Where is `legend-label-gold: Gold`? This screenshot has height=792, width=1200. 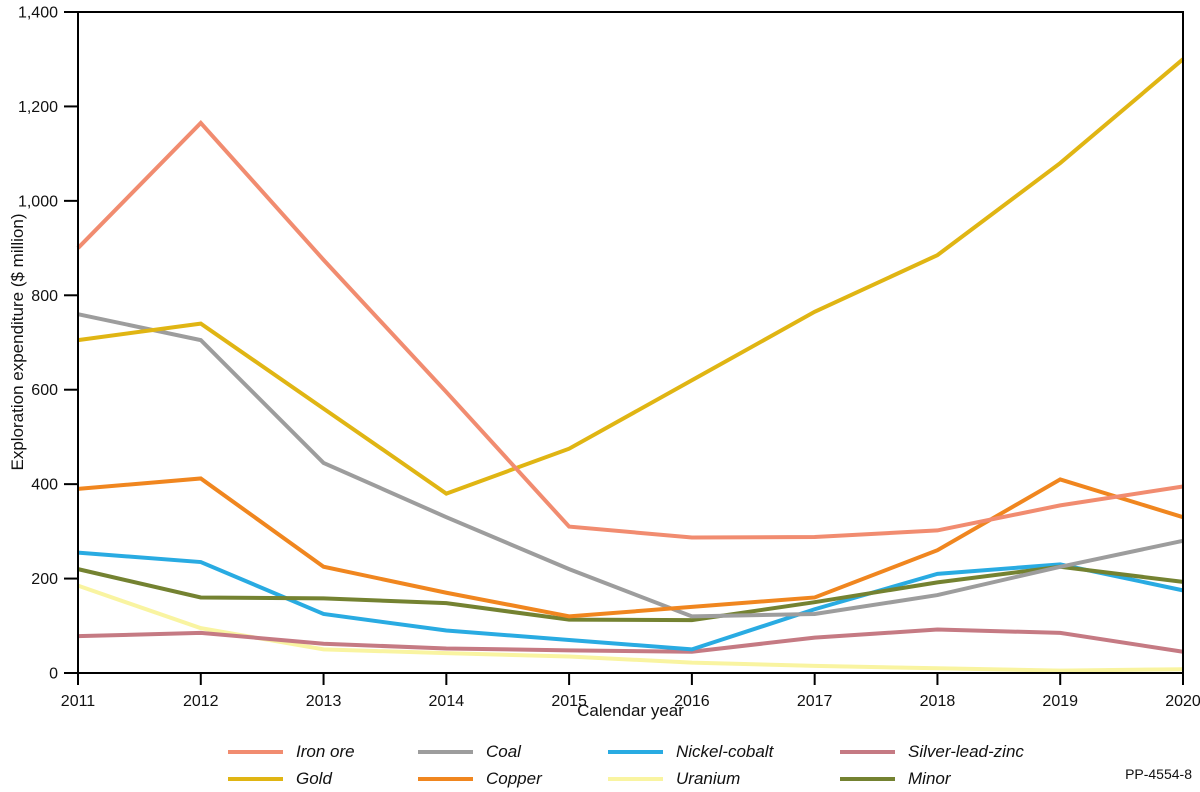 legend-label-gold: Gold is located at coordinates (314, 778).